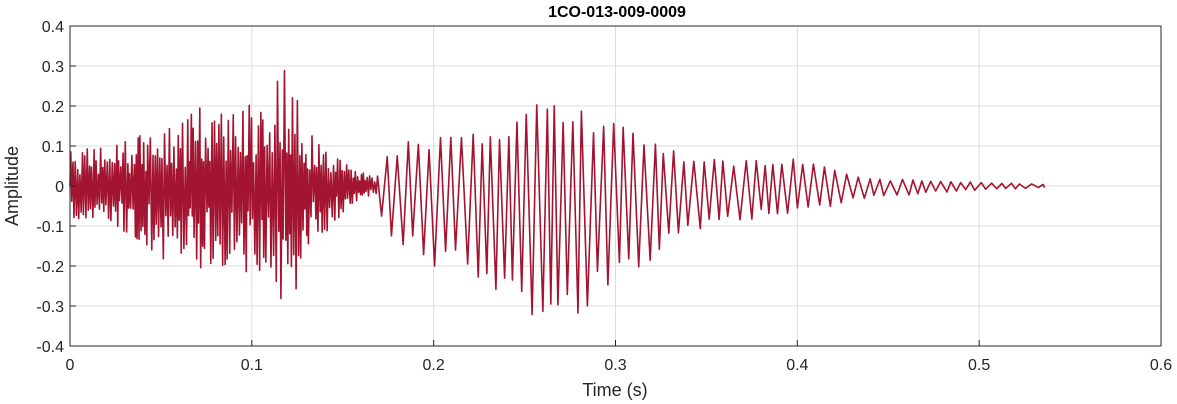 This screenshot has height=404, width=1177. I want to click on x-tick-label: 0.6, so click(1161, 365).